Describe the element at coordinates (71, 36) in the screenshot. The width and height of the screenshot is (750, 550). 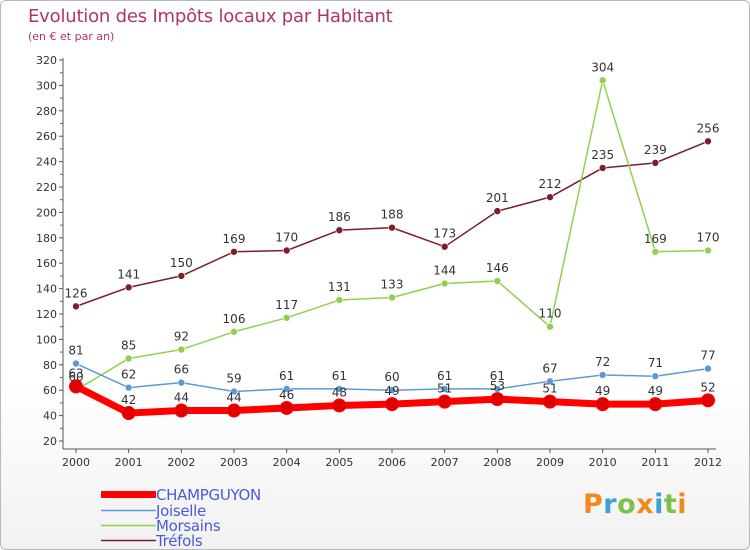
I see `chart-subtitle: (en € et par an)` at that location.